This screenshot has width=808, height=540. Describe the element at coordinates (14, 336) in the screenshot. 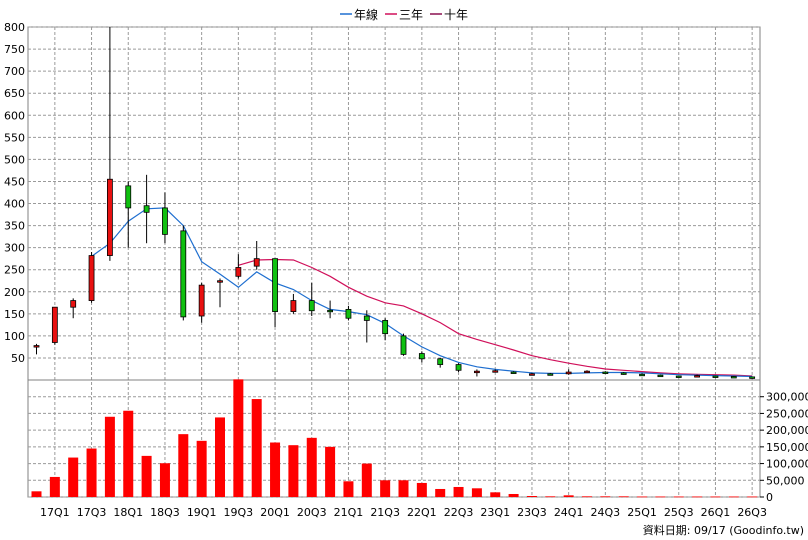

I see `price-tick-label: 100` at that location.